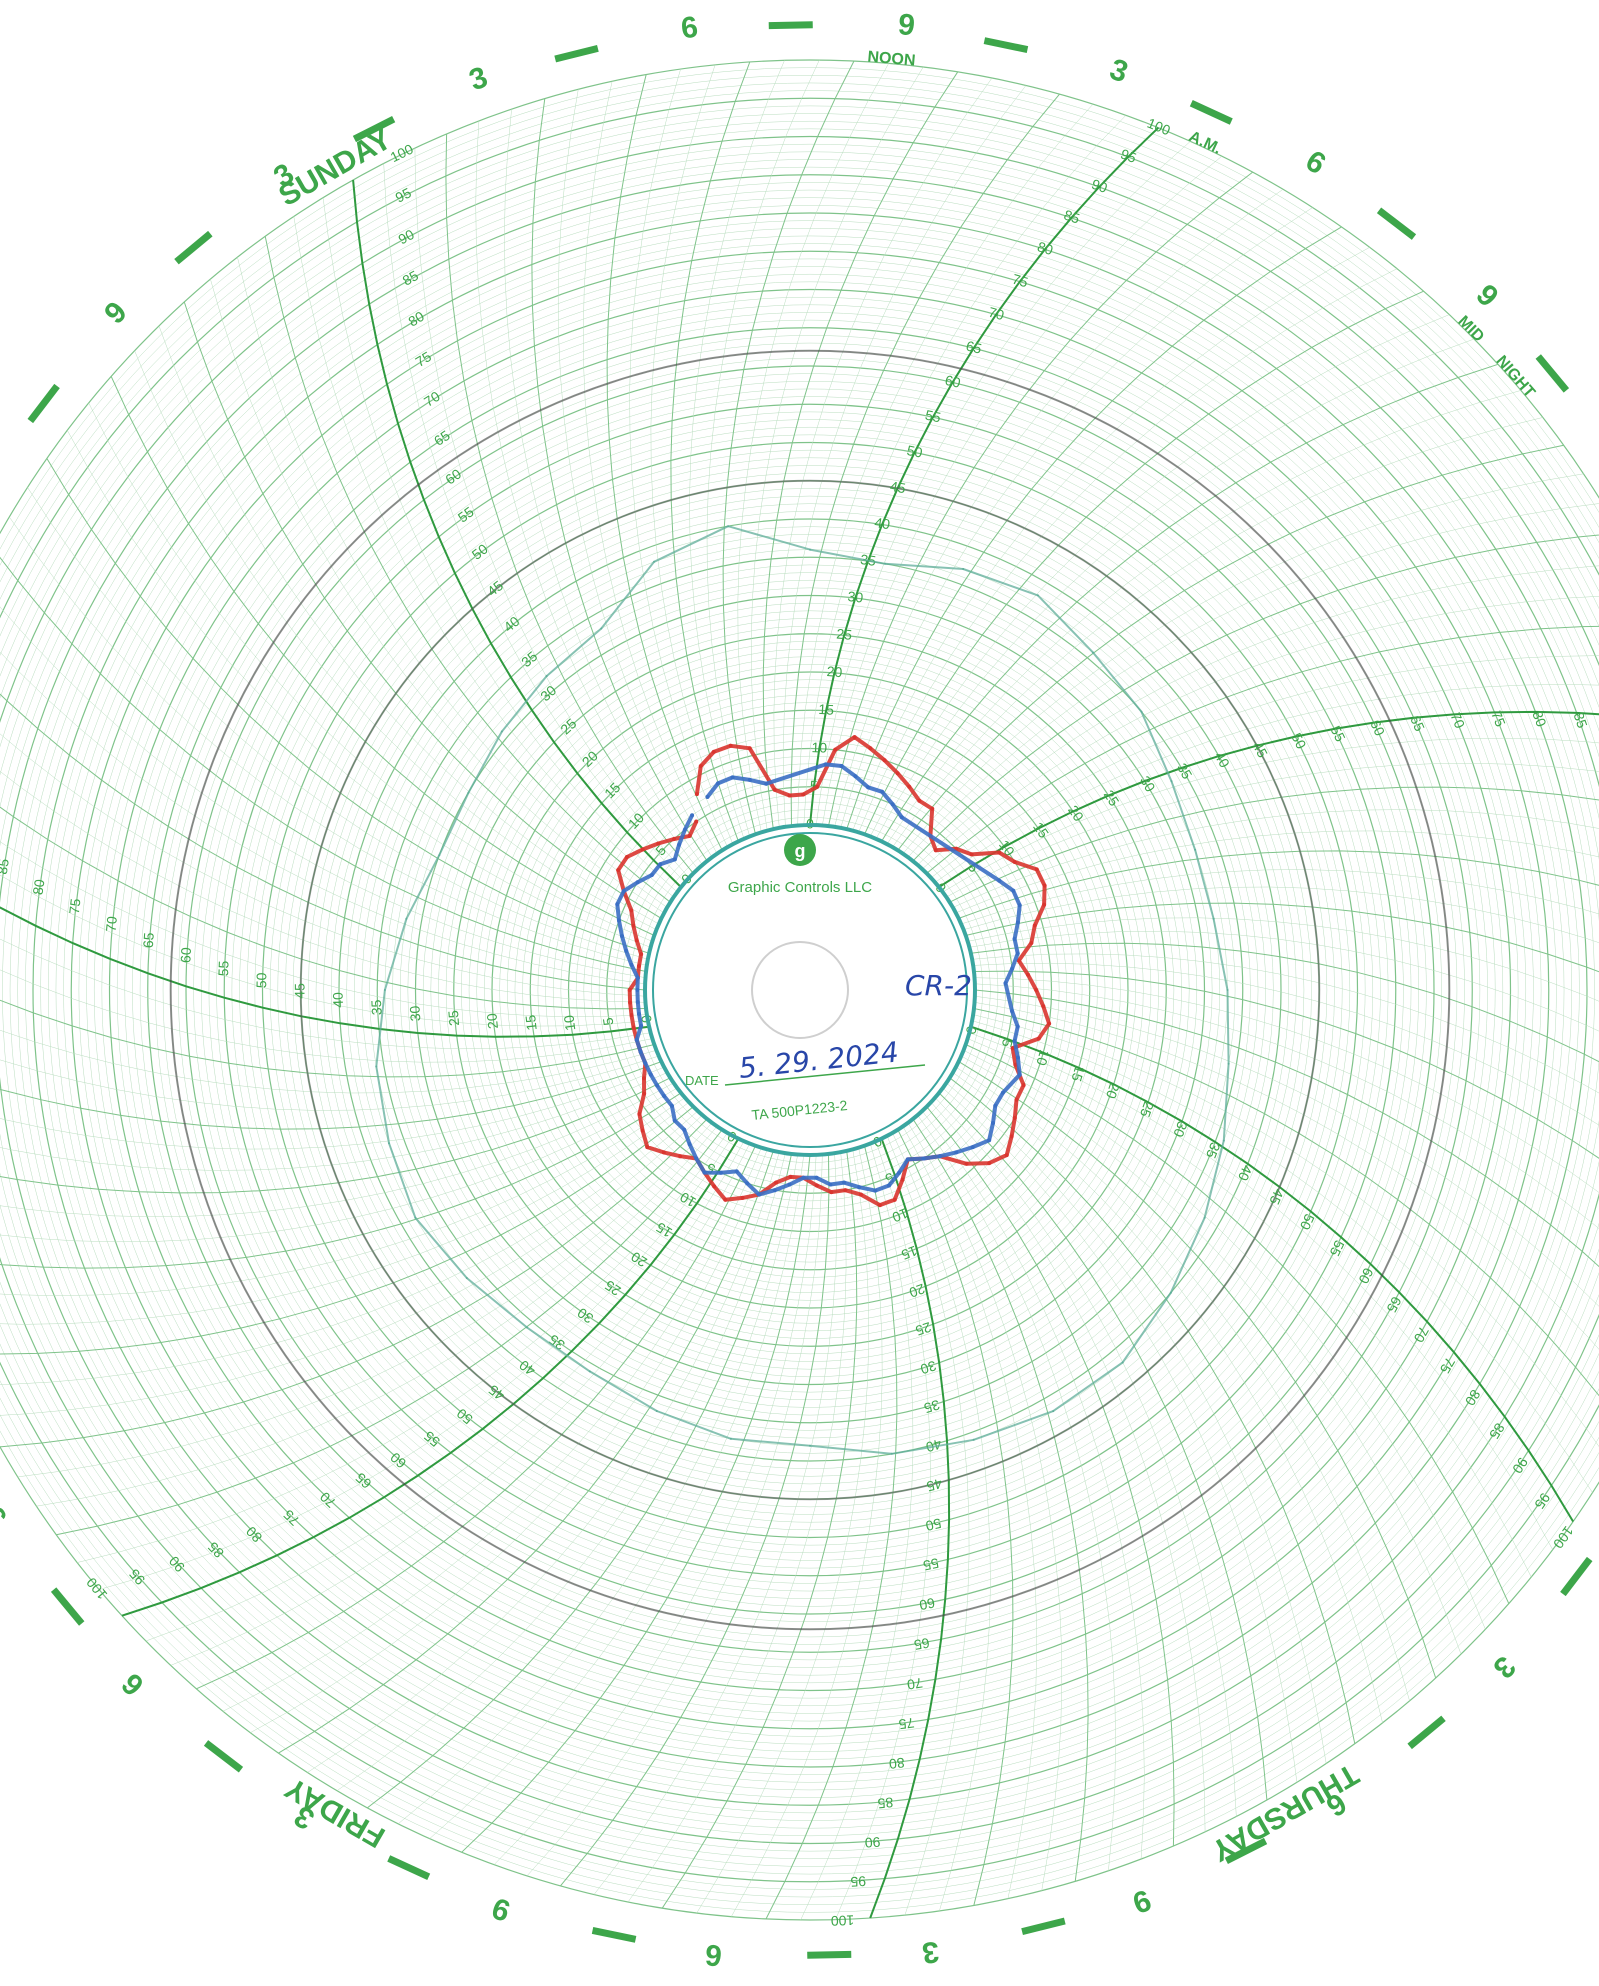  Describe the element at coordinates (1113, 1091) in the screenshot. I see `scale-tick-label: 20` at that location.